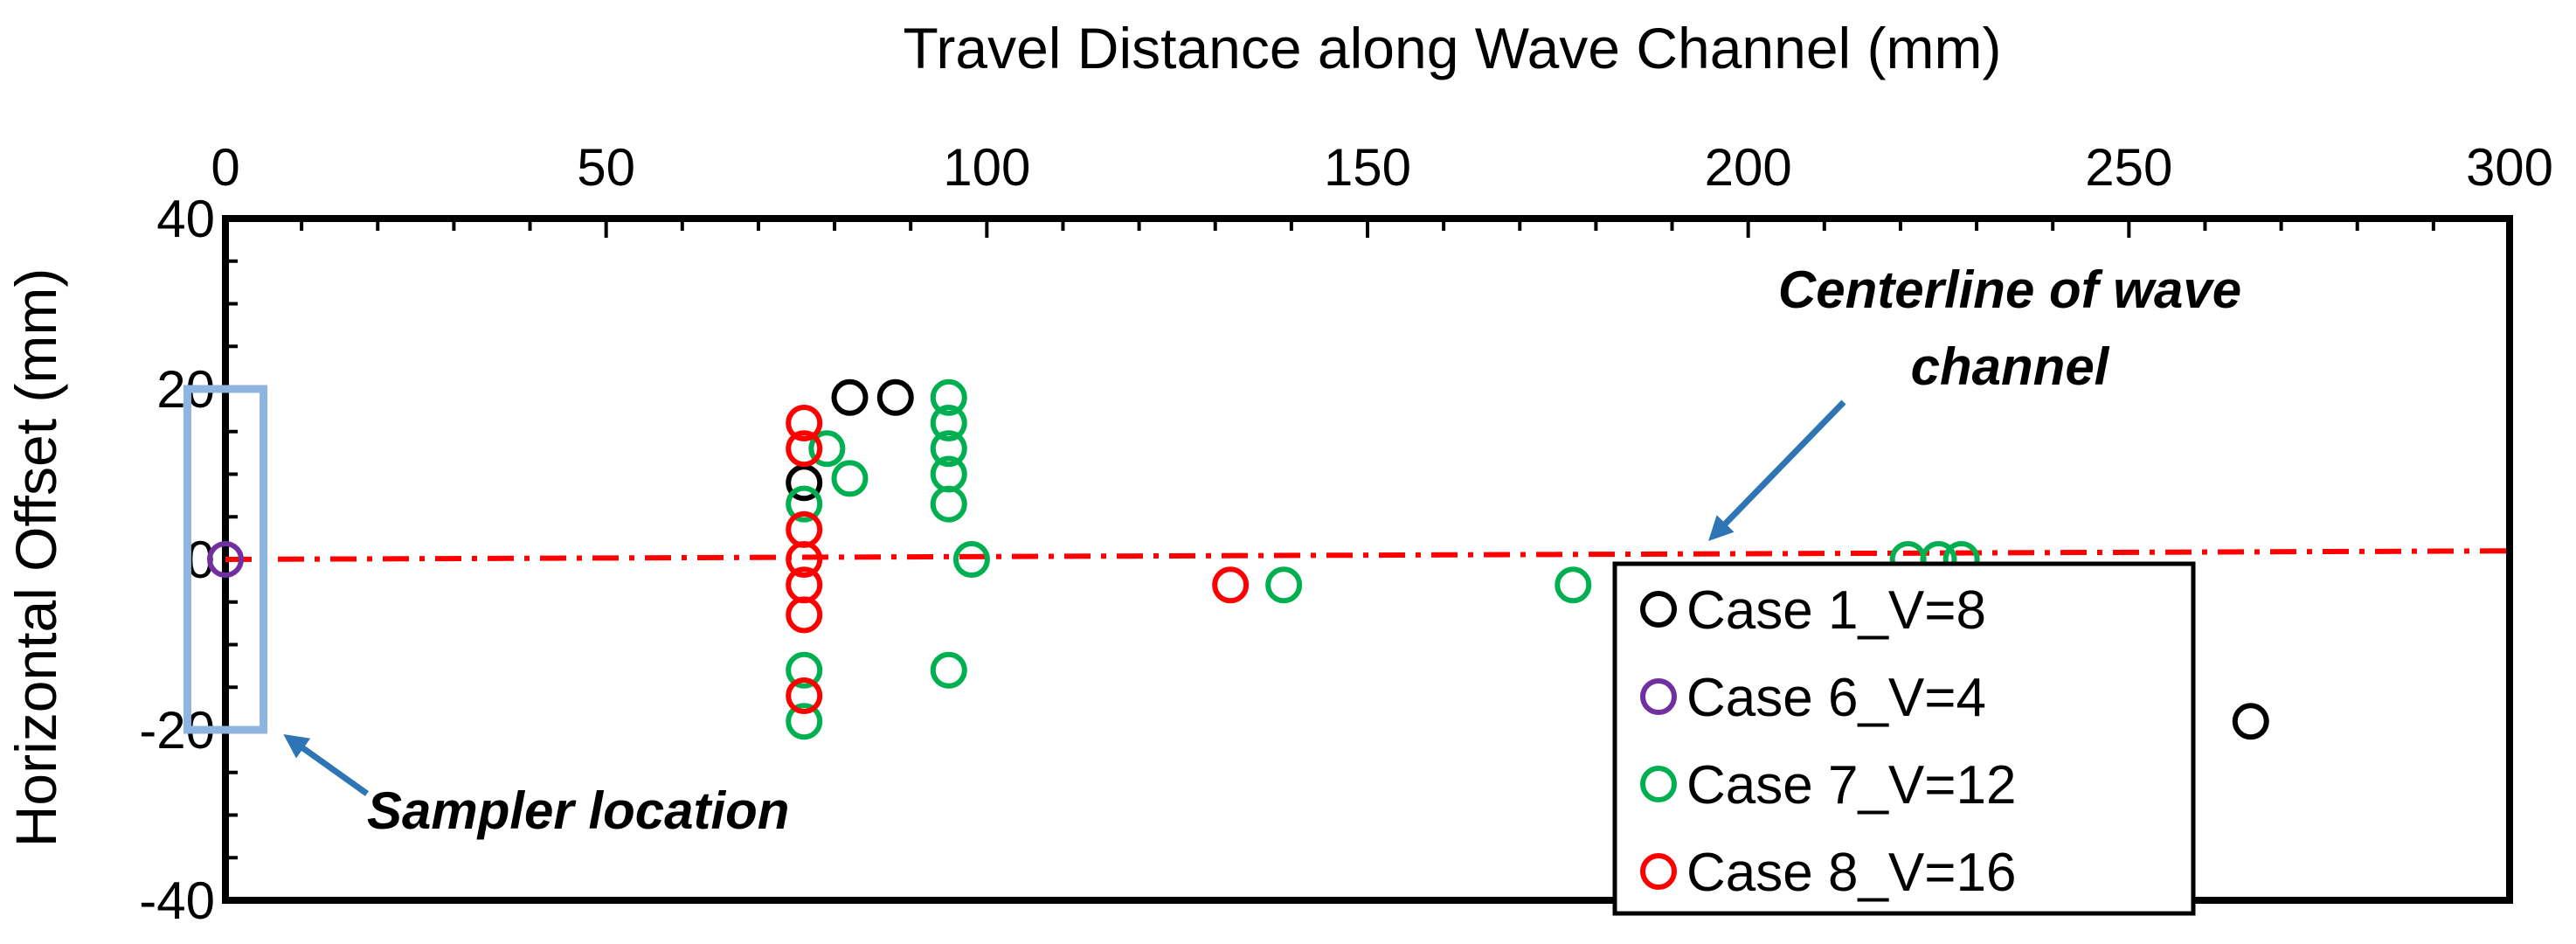 The image size is (2576, 944). I want to click on sampler-box, so click(225, 560).